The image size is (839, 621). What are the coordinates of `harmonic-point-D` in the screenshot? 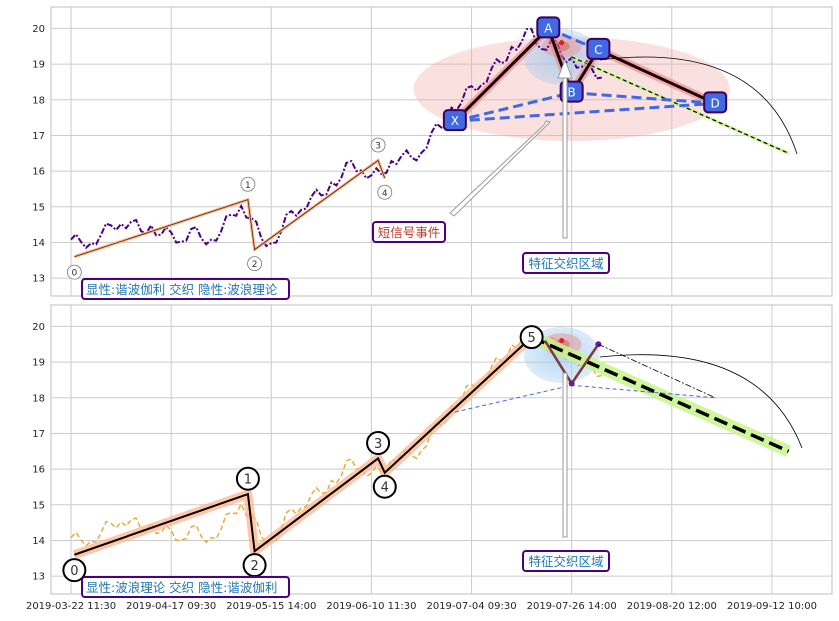 It's located at (715, 102).